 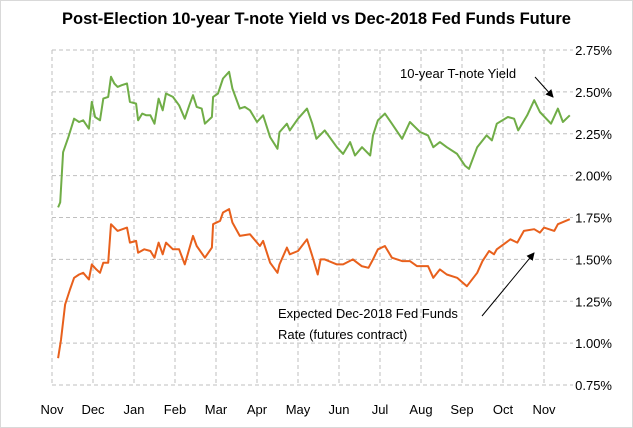 I want to click on annotation-fedfunds-label-line1: Expected Dec-2018 Fed Funds, so click(x=368, y=313).